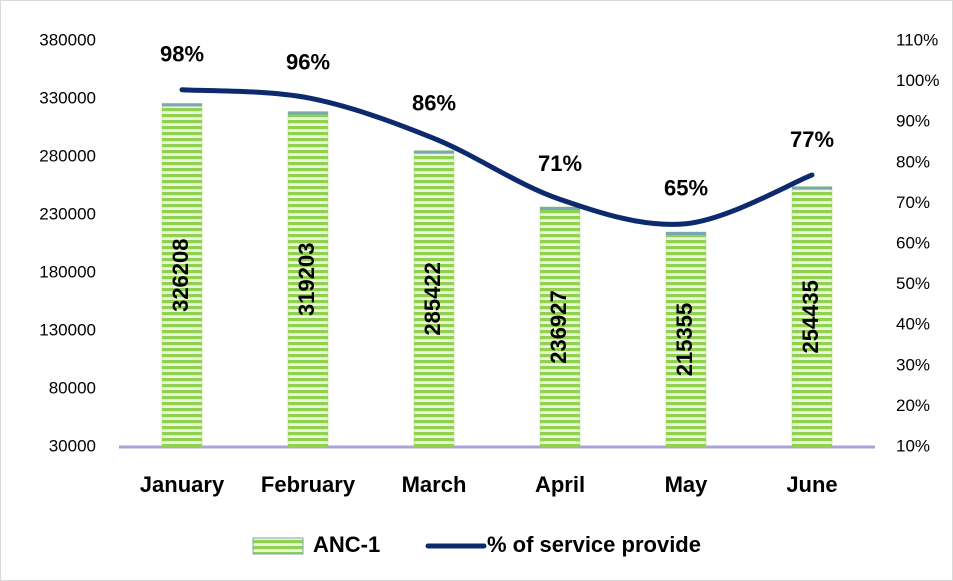  Describe the element at coordinates (560, 163) in the screenshot. I see `line-value-label: 71%` at that location.